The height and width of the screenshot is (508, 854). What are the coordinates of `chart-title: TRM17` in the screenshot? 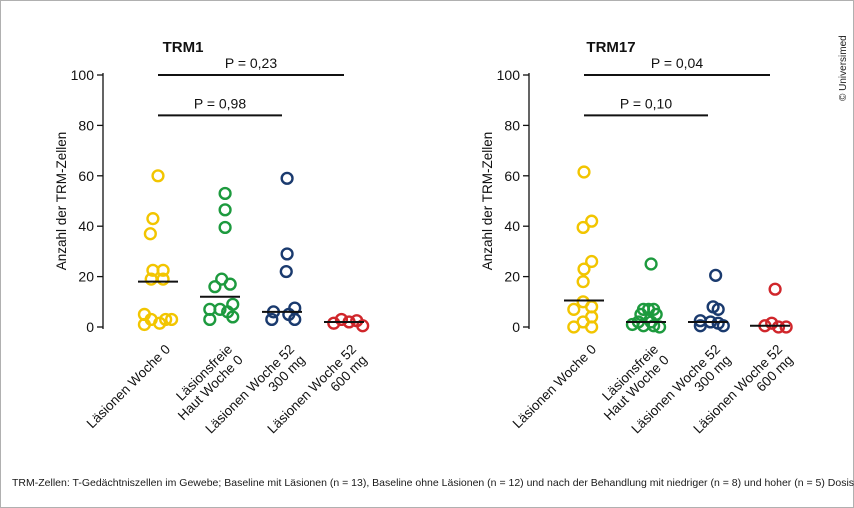 It's located at (610, 47).